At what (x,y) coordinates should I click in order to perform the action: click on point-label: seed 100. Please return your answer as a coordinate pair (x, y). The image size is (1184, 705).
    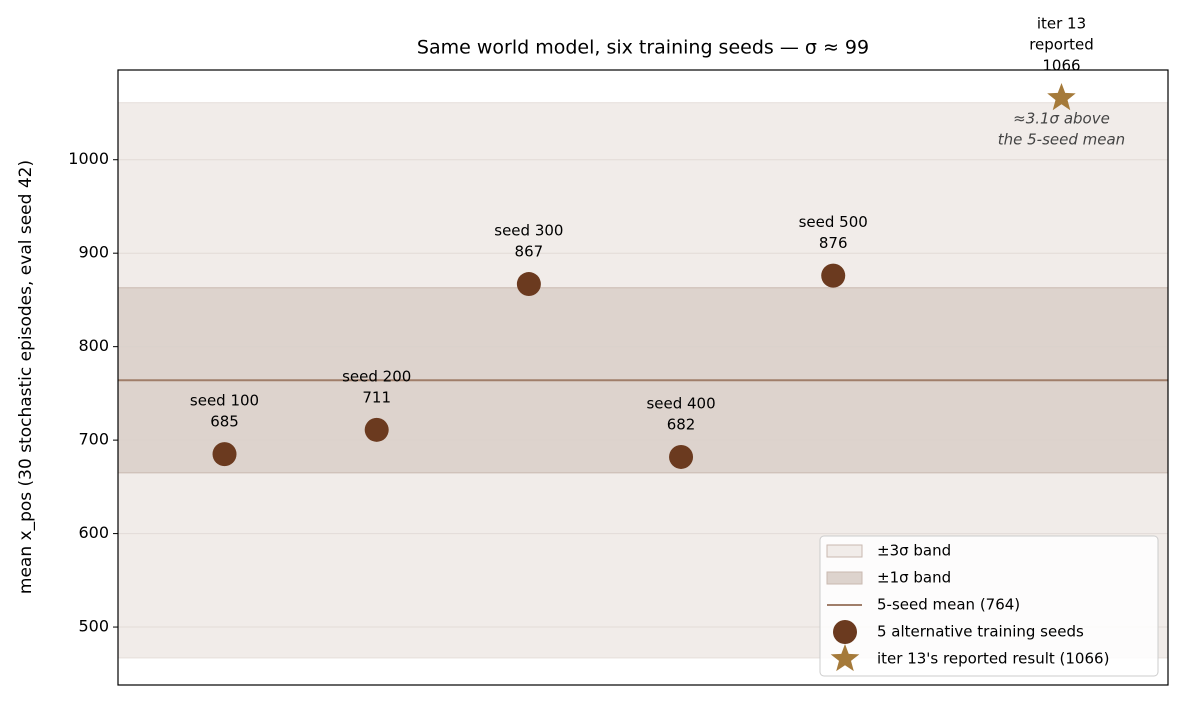
    Looking at the image, I should click on (224, 401).